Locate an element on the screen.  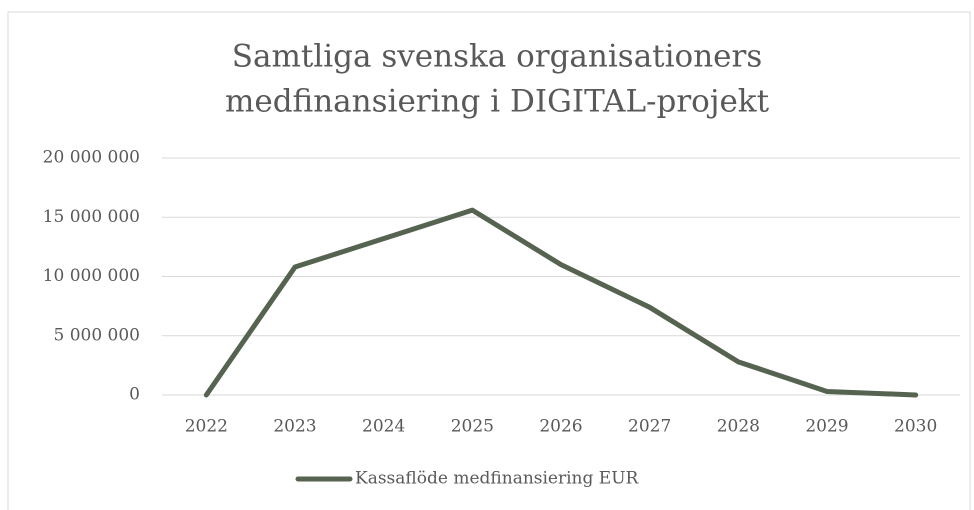
x-tick-label: 2022 is located at coordinates (206, 427).